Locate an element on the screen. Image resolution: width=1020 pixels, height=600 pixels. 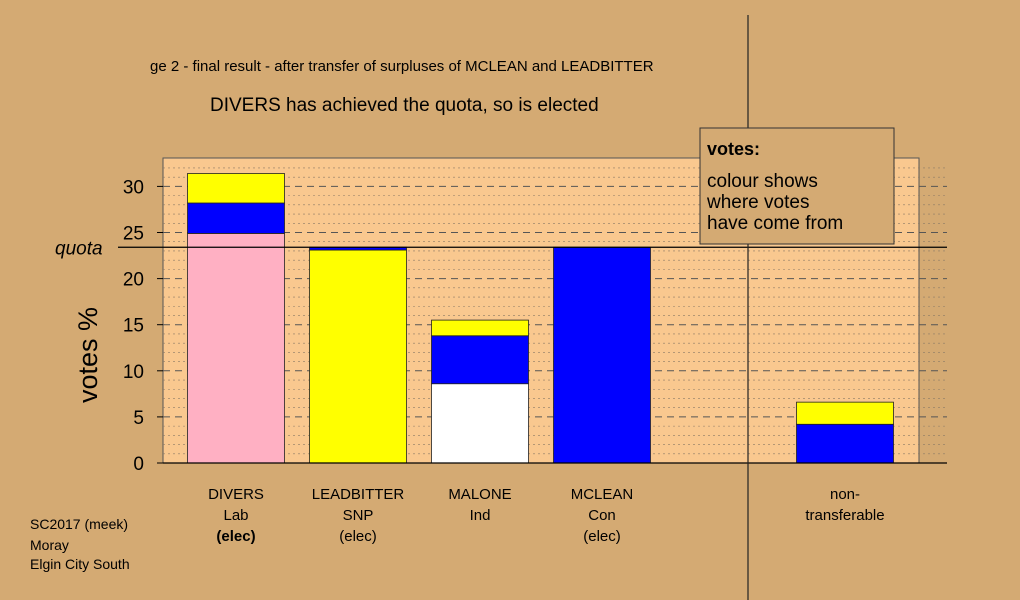
y-axis-label: votes % is located at coordinates (88, 355).